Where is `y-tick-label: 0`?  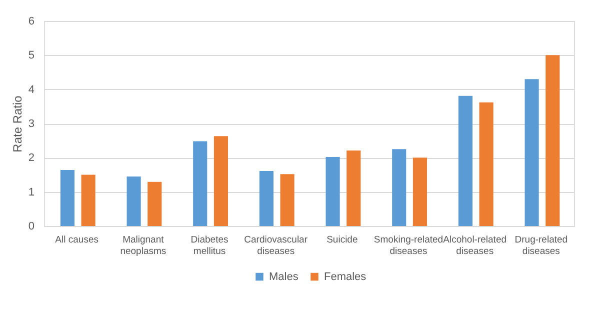
y-tick-label: 0 is located at coordinates (31, 226).